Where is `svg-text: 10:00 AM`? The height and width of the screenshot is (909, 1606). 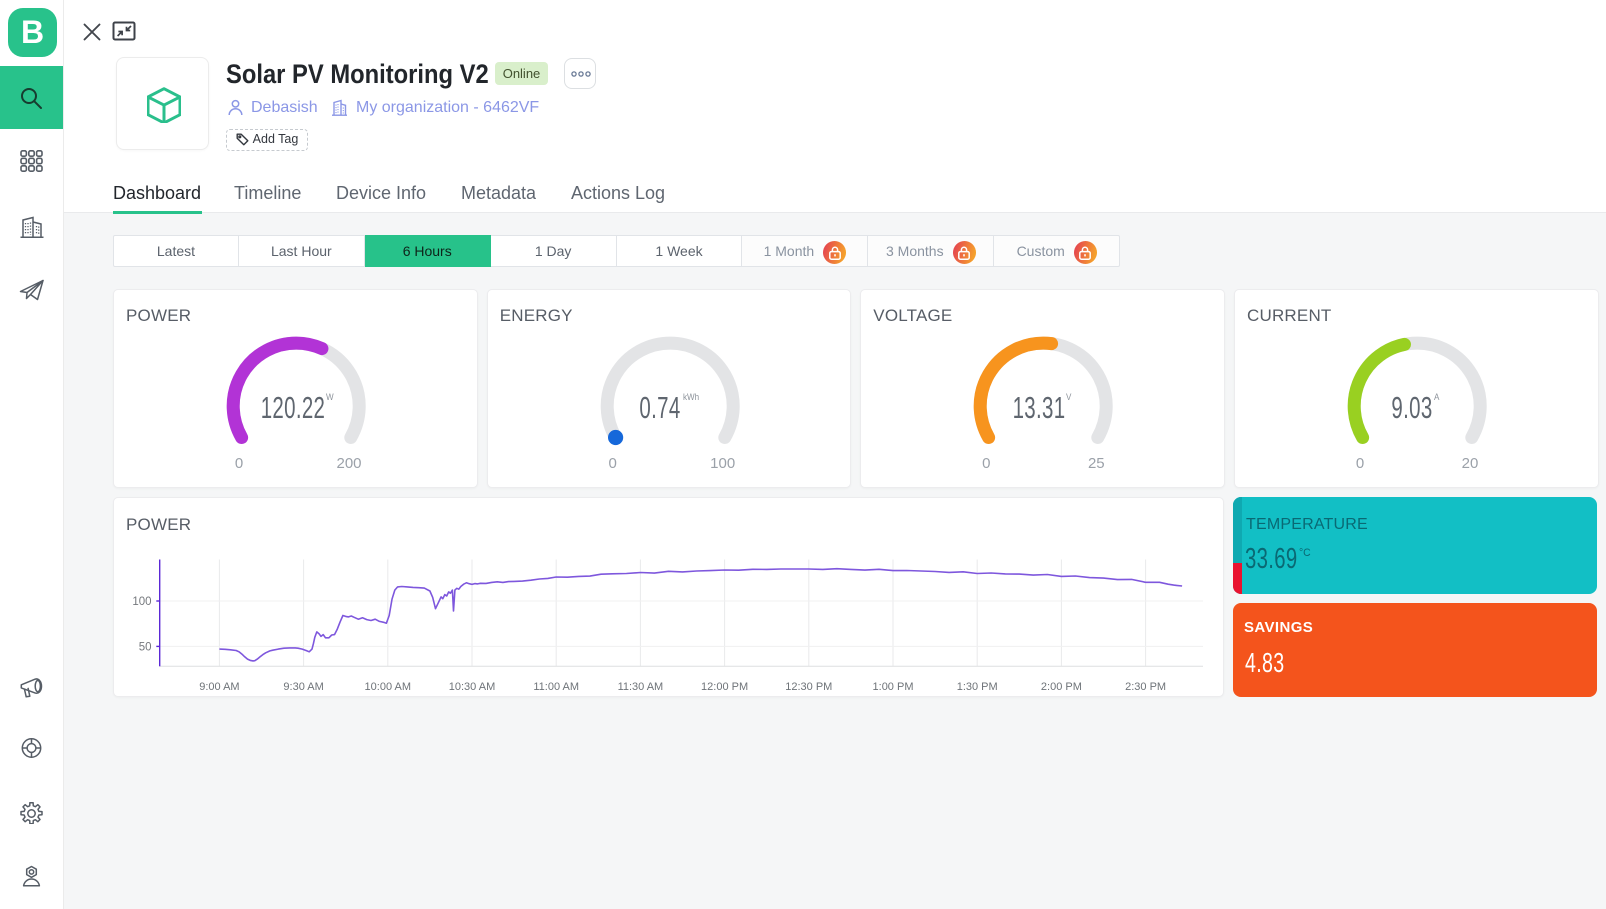
svg-text: 10:00 AM is located at coordinates (388, 687).